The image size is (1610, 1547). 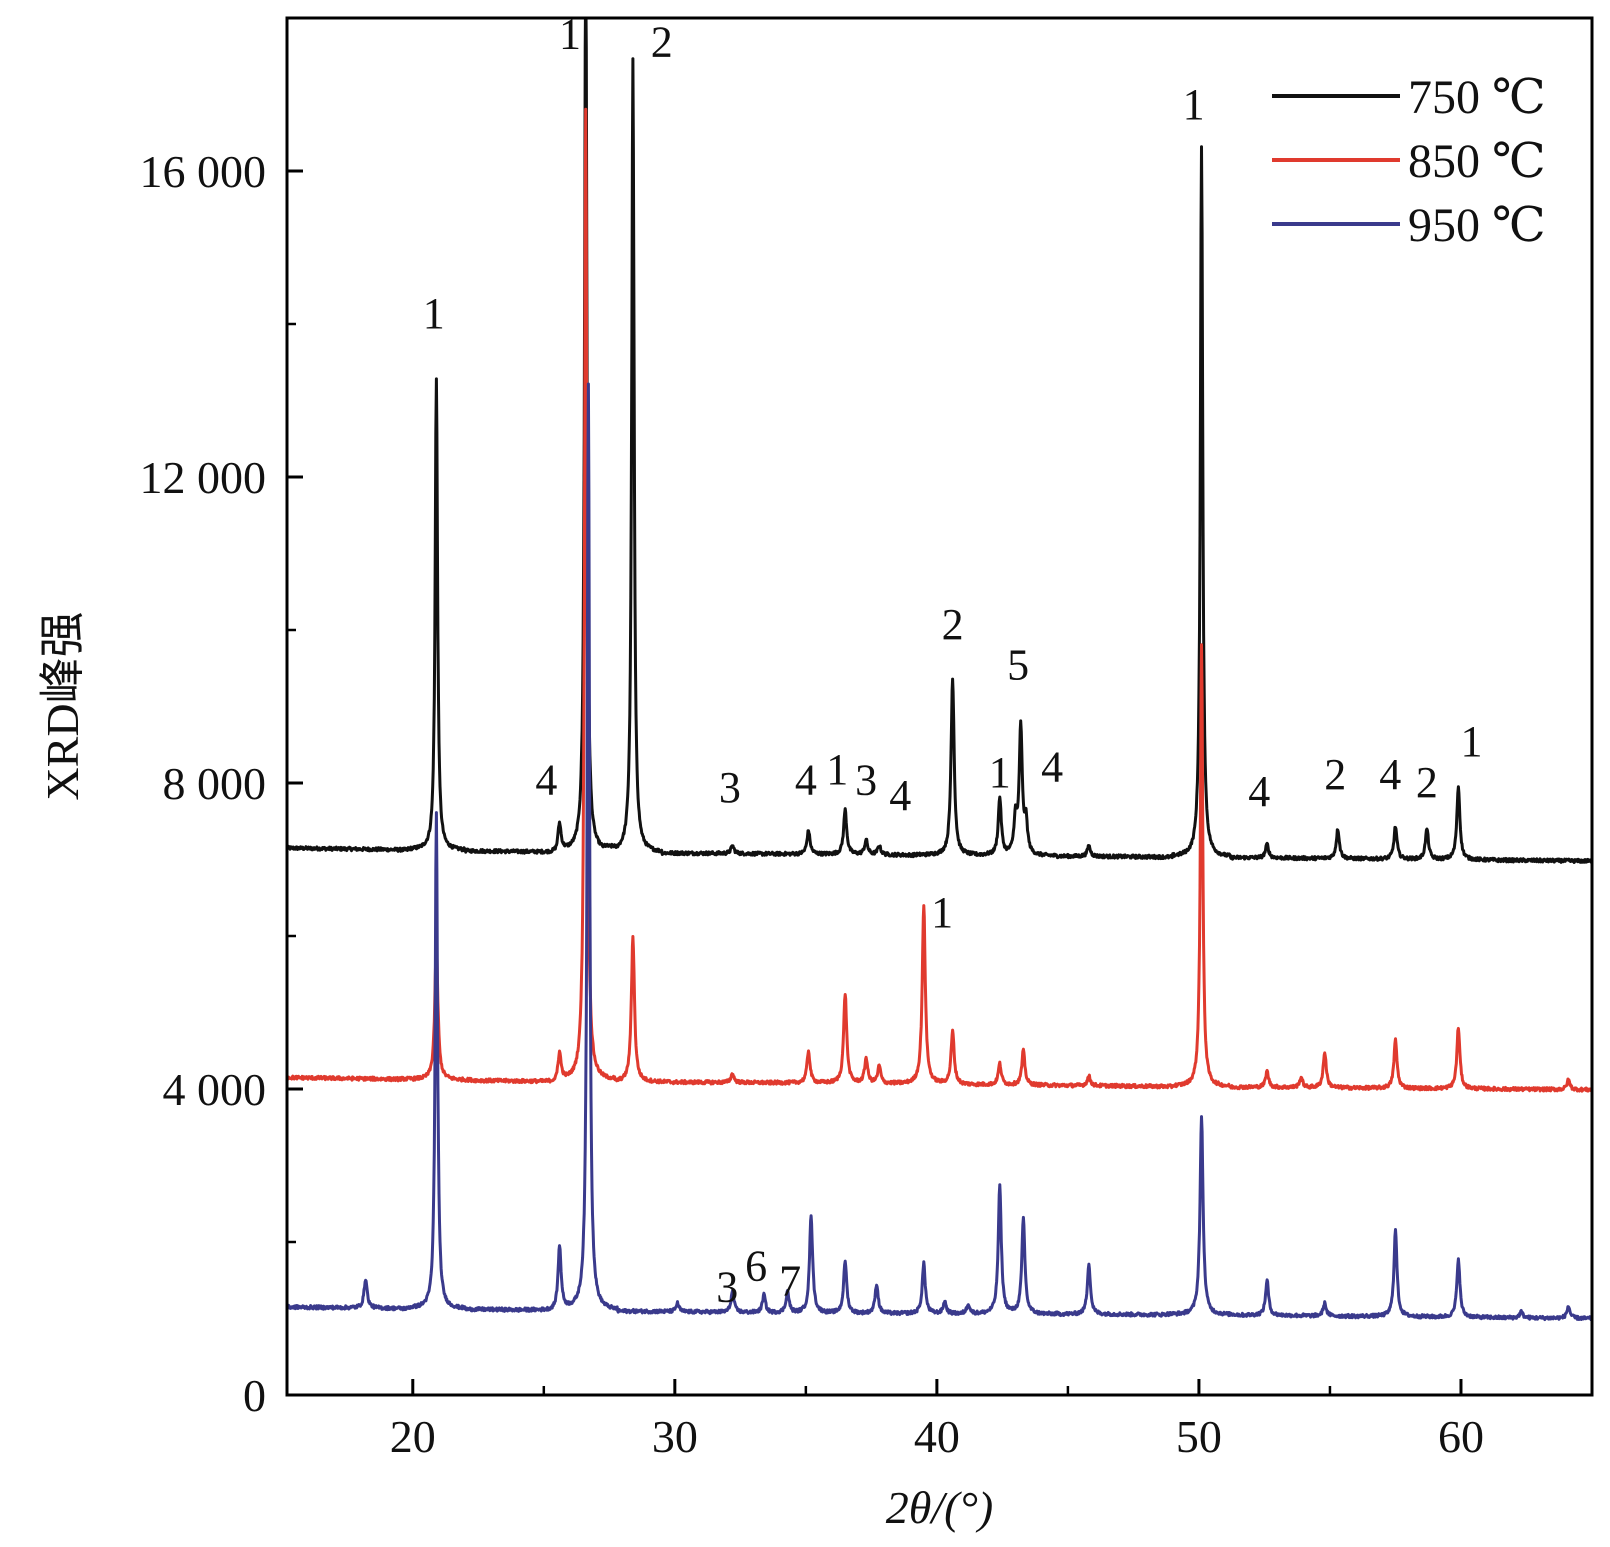 I want to click on y-tick-label: 12 000, so click(x=203, y=477).